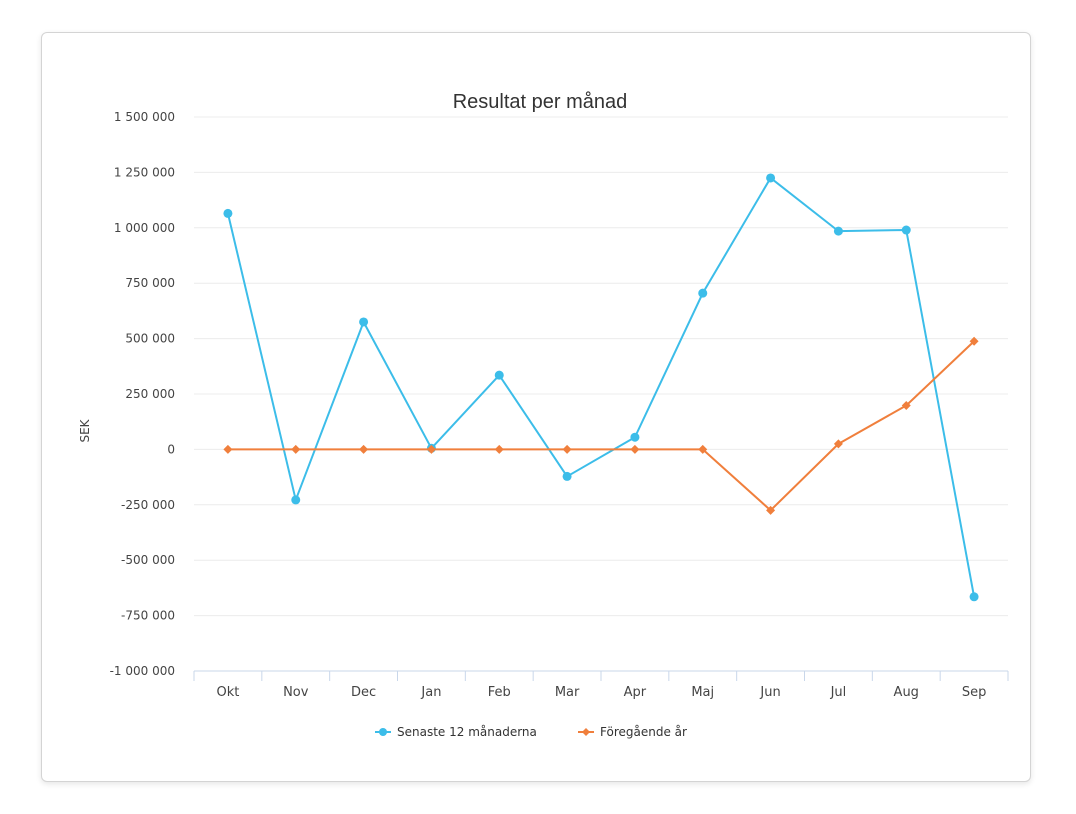 Image resolution: width=1076 pixels, height=814 pixels. What do you see at coordinates (148, 560) in the screenshot?
I see `y-tick-label: -500 000` at bounding box center [148, 560].